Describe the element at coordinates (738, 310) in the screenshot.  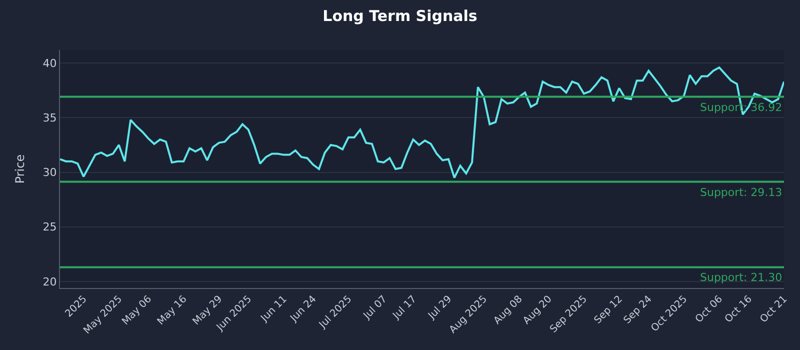
I see `x-tick-label: Oct 16` at that location.